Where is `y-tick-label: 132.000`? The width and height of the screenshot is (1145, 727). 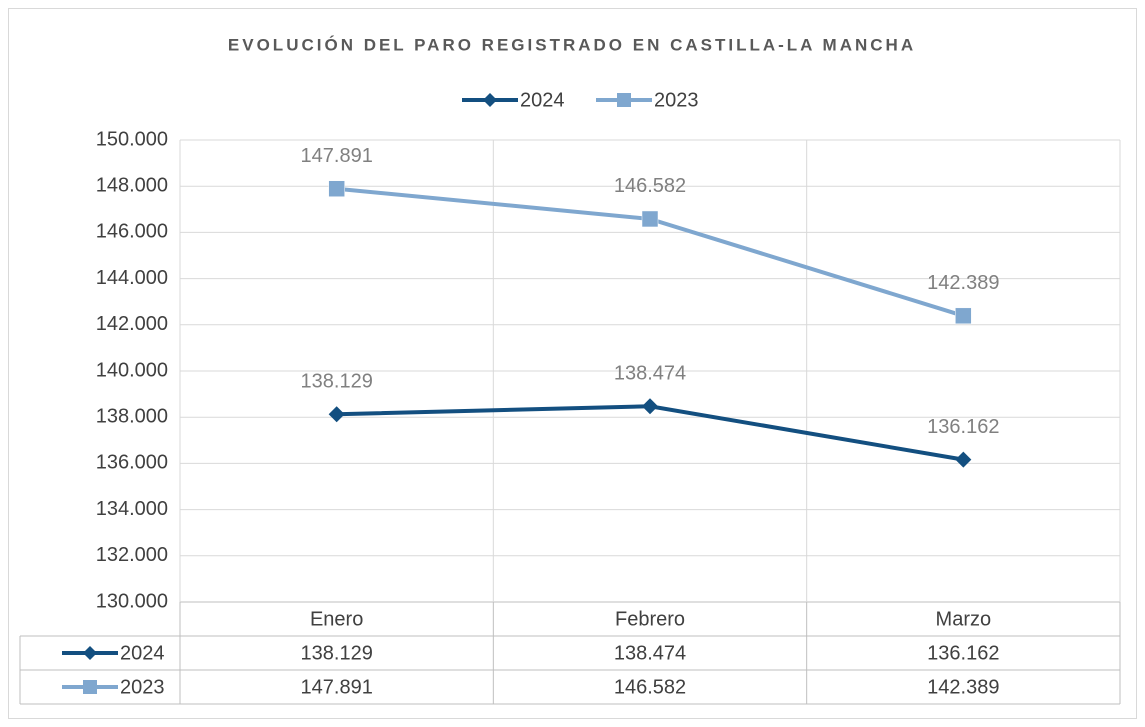
y-tick-label: 132.000 is located at coordinates (132, 555).